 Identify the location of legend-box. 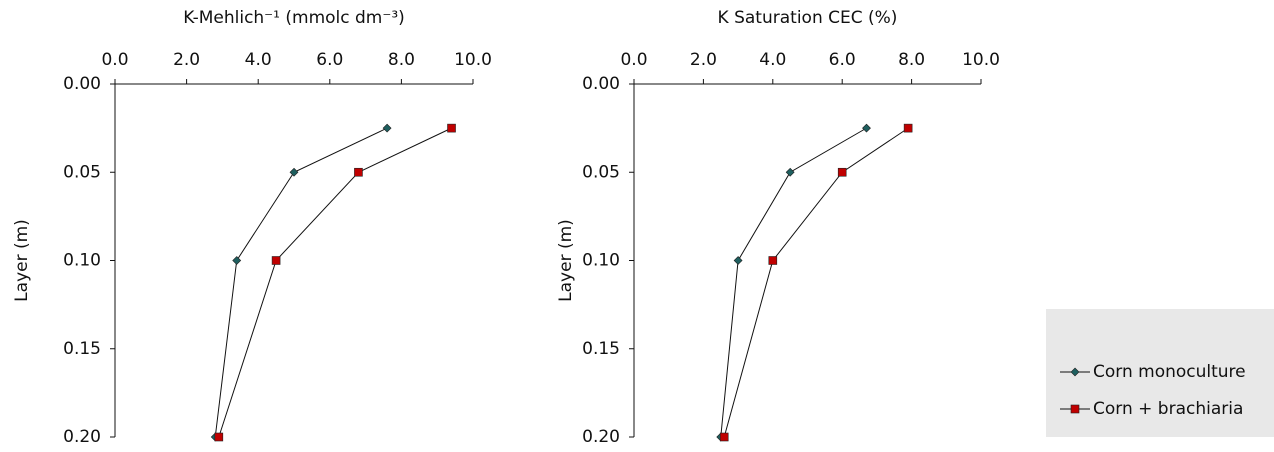
(1160, 373).